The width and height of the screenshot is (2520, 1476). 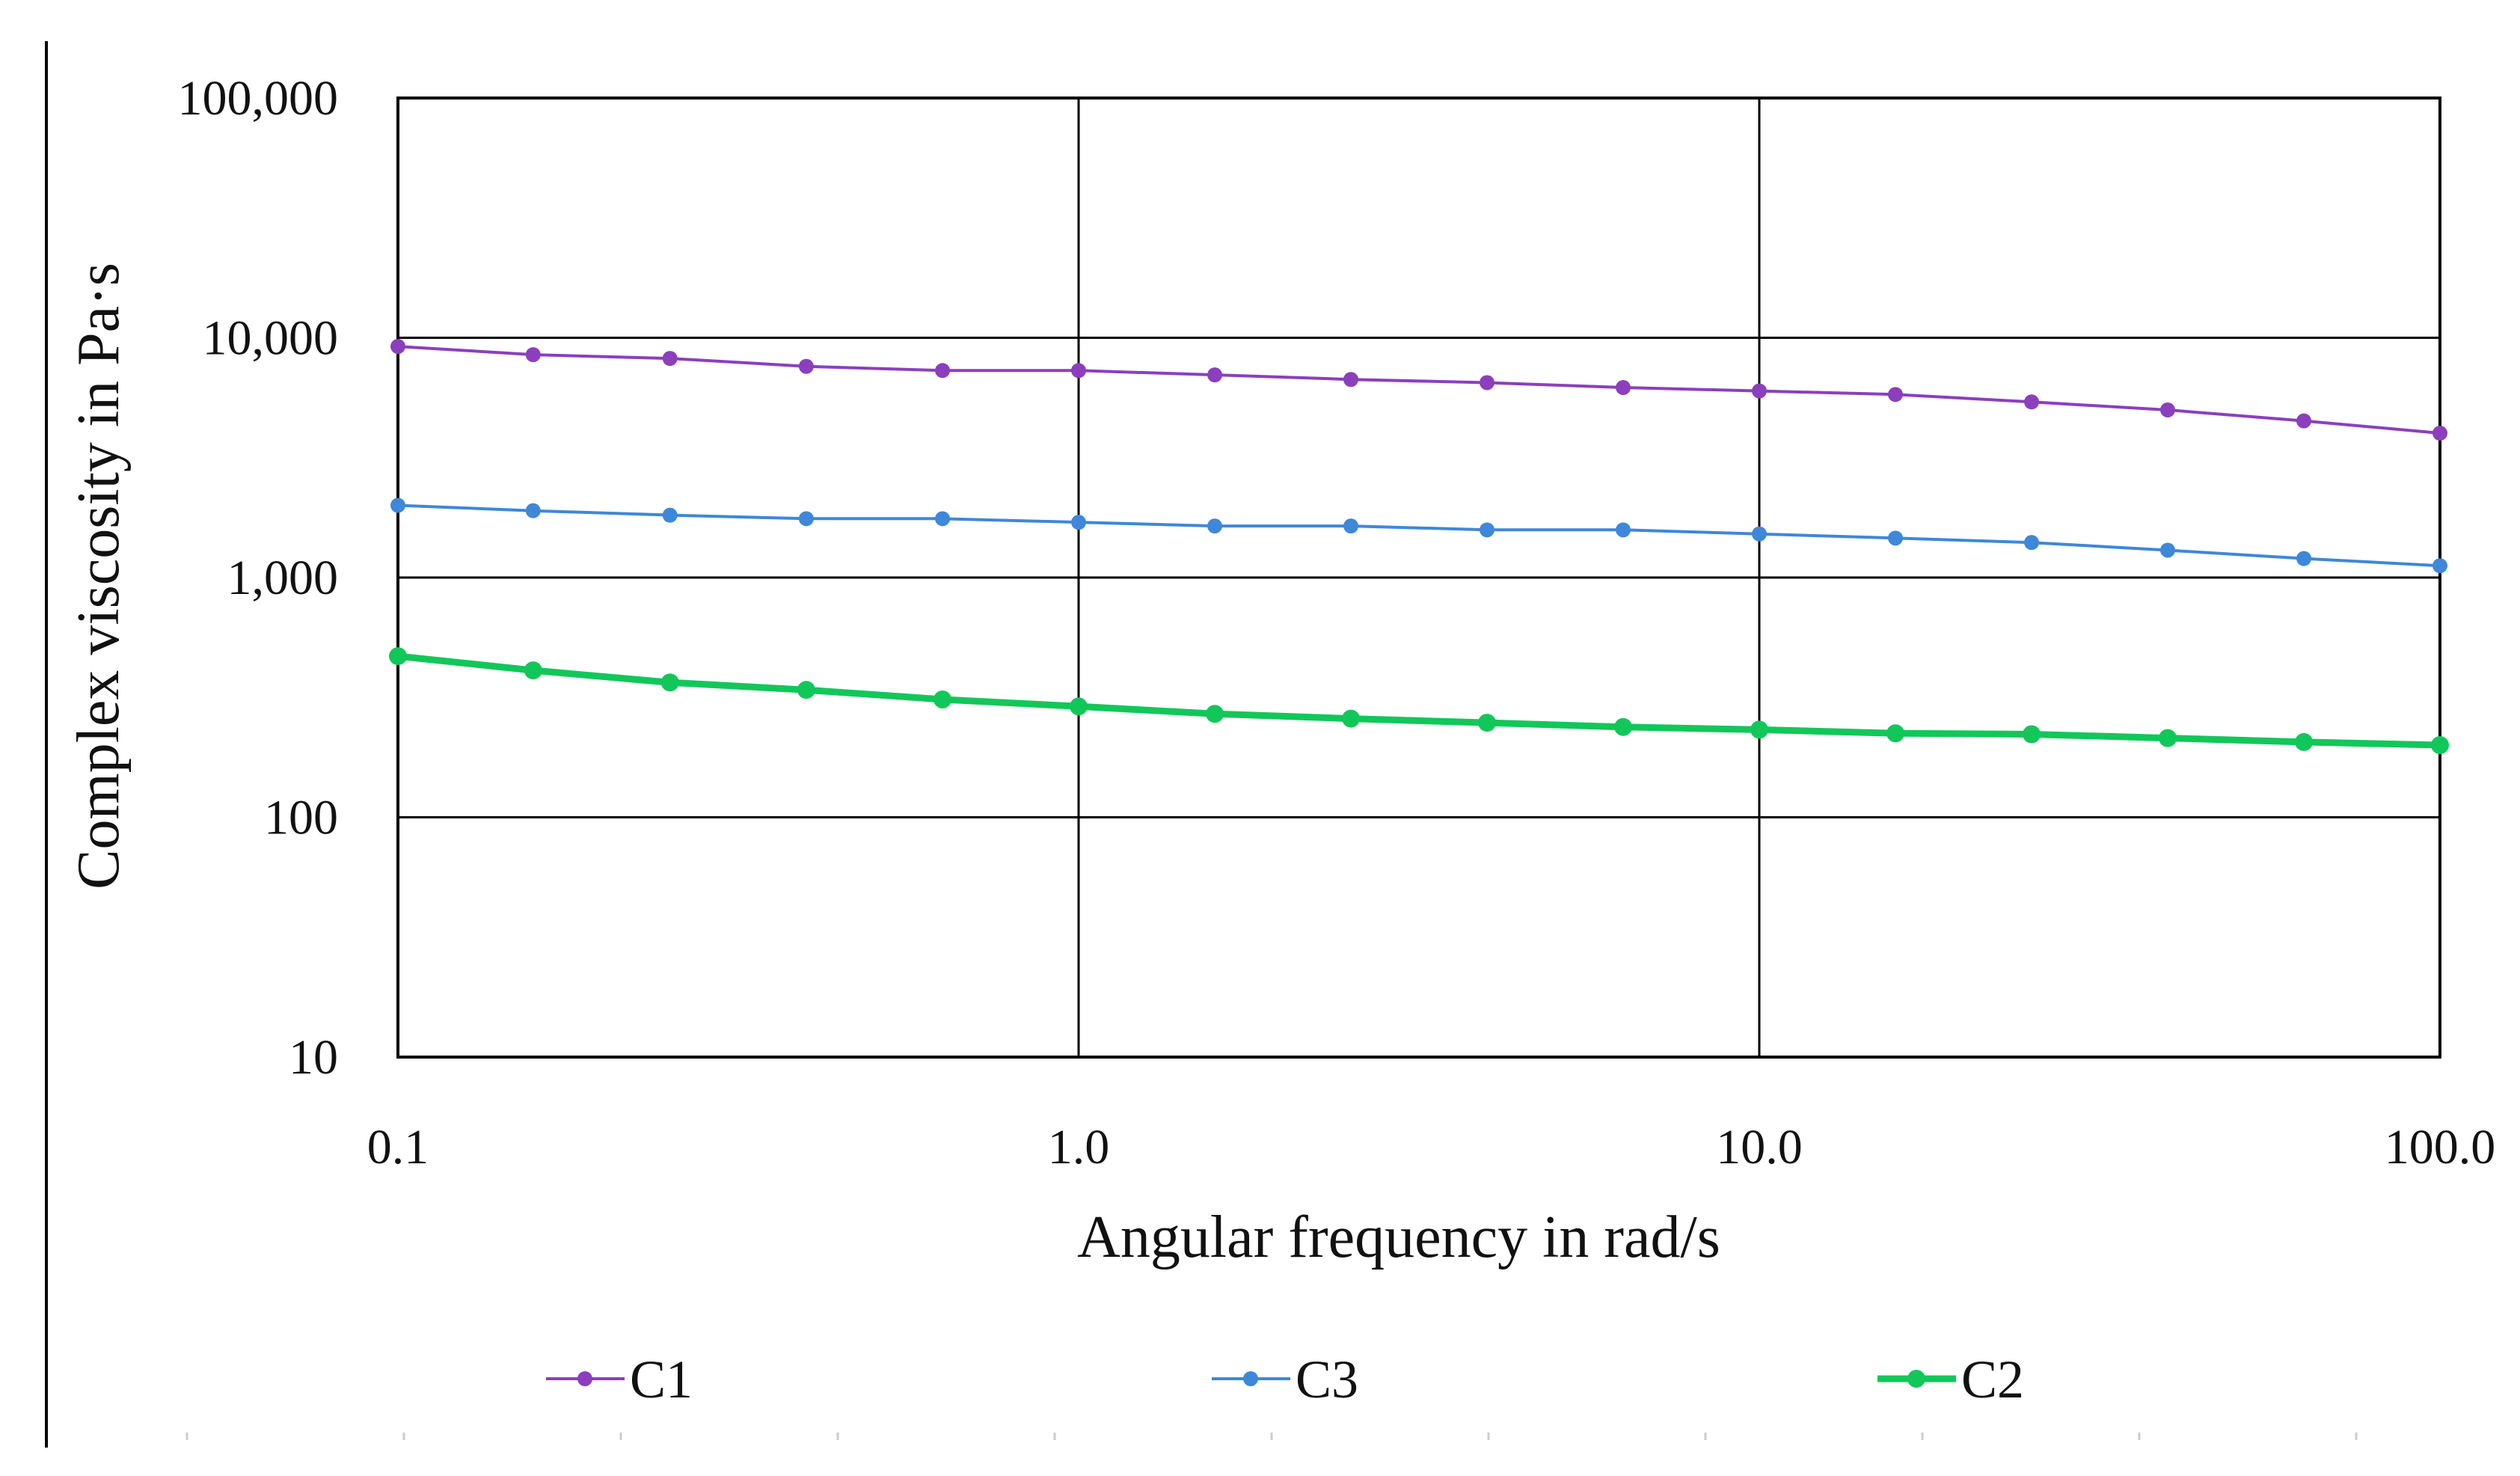 I want to click on x-axis-ticks: 0.1 1.0 10.0 100.0, so click(x=1431, y=1147).